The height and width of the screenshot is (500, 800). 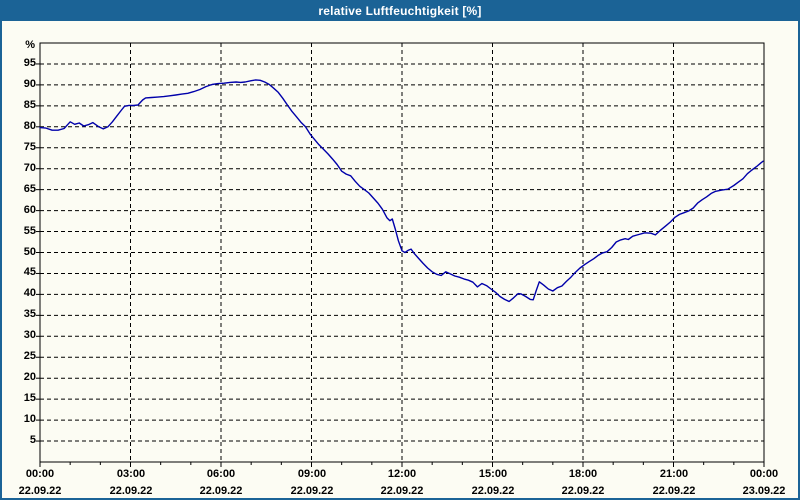 What do you see at coordinates (30, 45) in the screenshot?
I see `y-axis-unit-label: %` at bounding box center [30, 45].